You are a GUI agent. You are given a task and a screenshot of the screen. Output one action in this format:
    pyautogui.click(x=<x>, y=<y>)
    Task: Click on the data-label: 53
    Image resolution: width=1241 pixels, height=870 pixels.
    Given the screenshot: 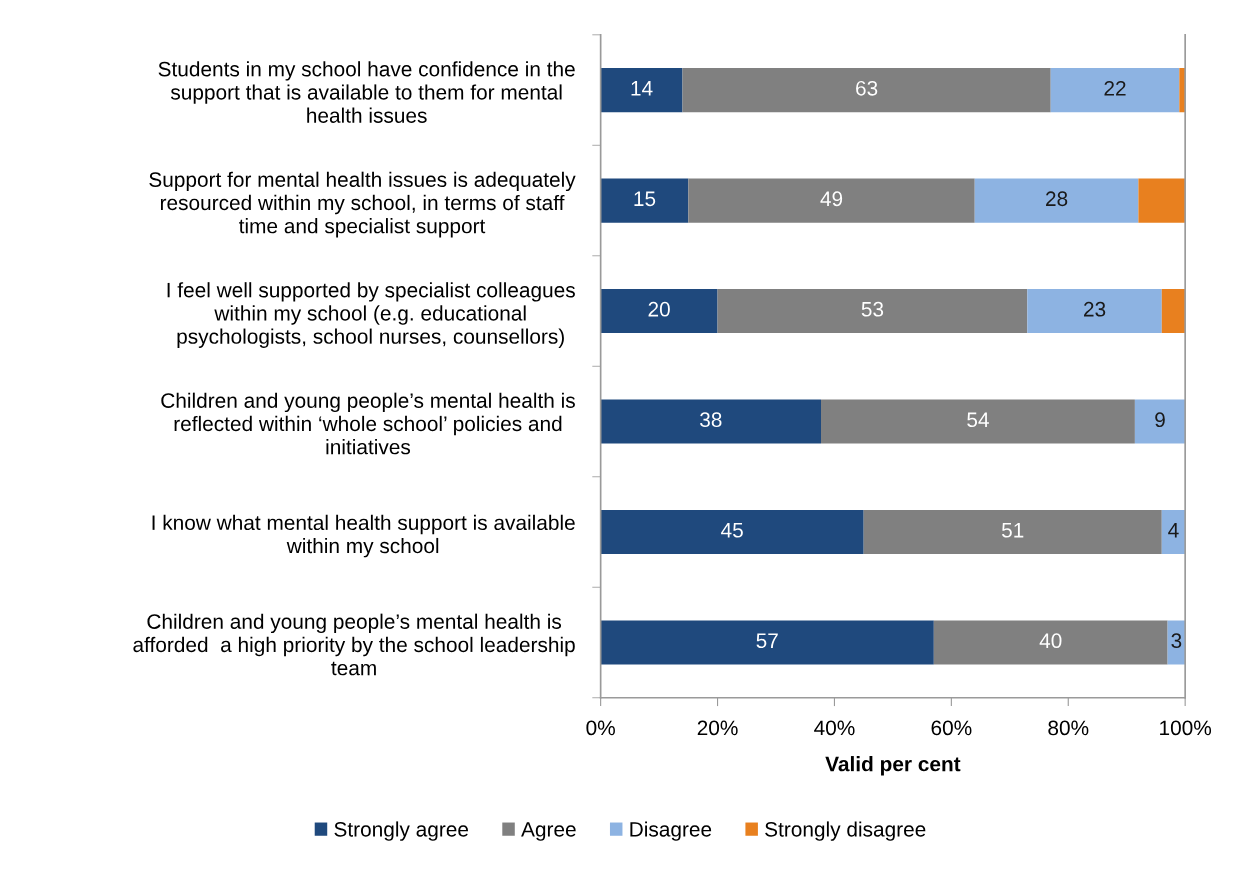 What is the action you would take?
    pyautogui.click(x=872, y=309)
    